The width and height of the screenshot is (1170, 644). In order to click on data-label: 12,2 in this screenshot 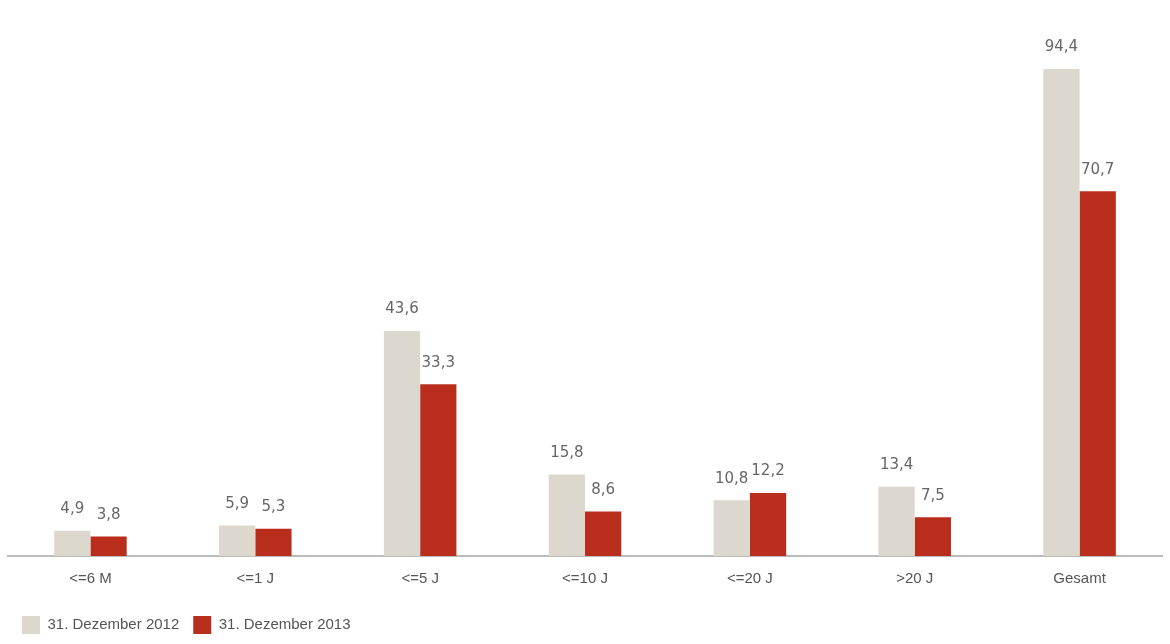, I will do `click(768, 470)`.